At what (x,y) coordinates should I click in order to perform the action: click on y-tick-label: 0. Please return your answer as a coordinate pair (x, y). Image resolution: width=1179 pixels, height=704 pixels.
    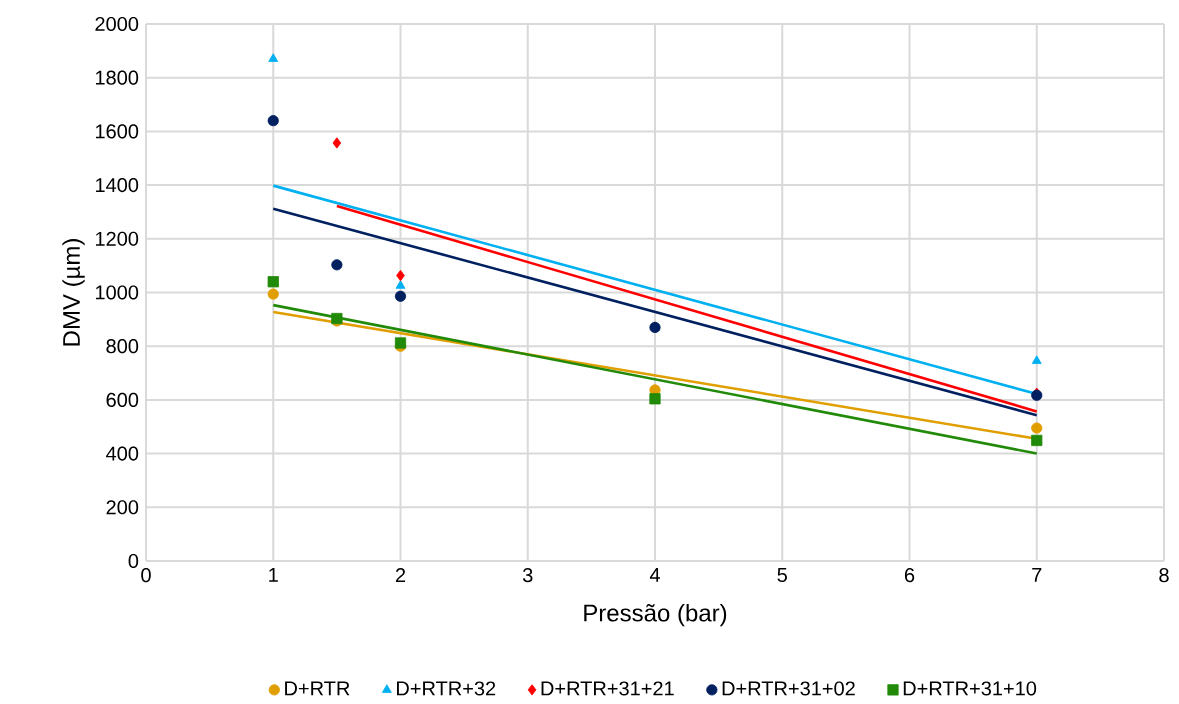
    Looking at the image, I should click on (133, 561).